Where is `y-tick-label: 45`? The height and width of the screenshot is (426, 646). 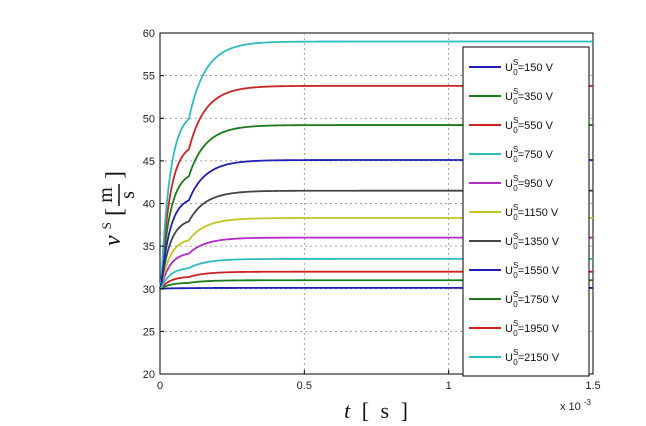
y-tick-label: 45 is located at coordinates (149, 162).